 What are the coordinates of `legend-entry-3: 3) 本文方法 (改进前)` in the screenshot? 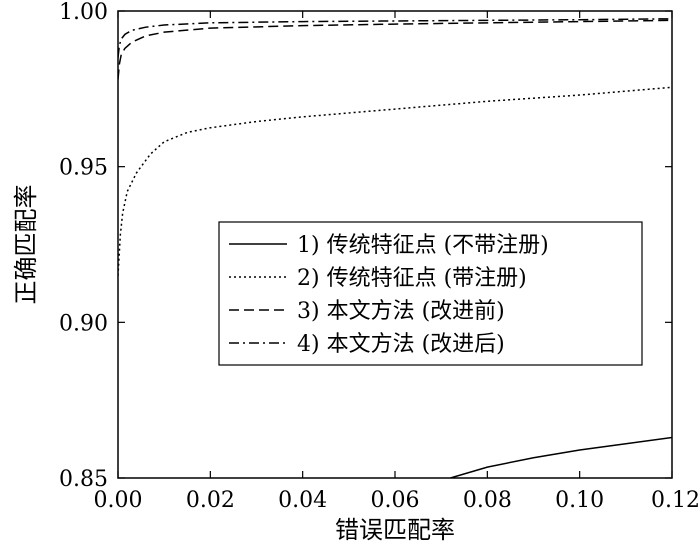 It's located at (401, 311).